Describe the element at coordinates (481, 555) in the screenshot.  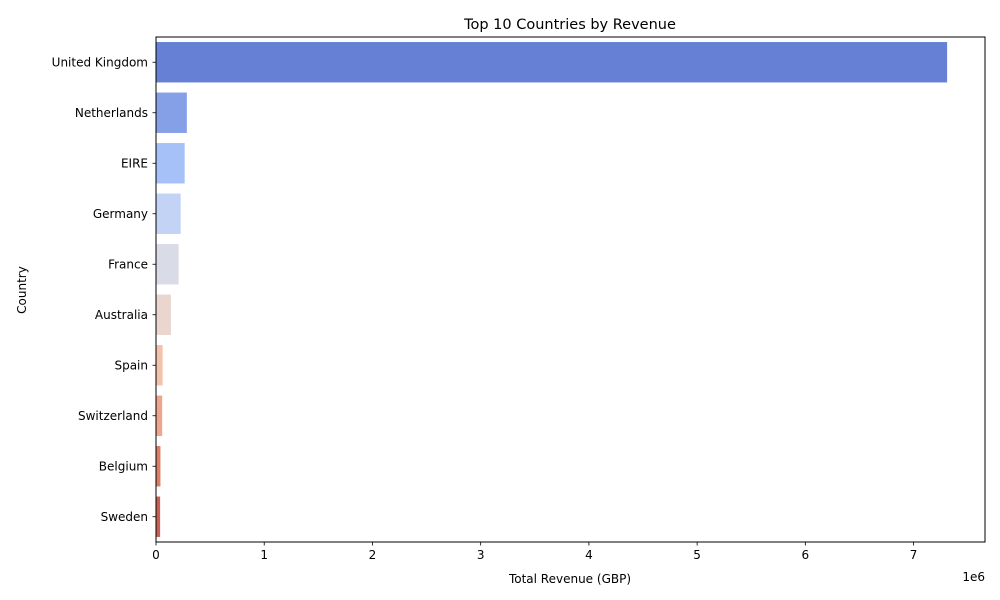
I see `x-tick-label: 3` at that location.